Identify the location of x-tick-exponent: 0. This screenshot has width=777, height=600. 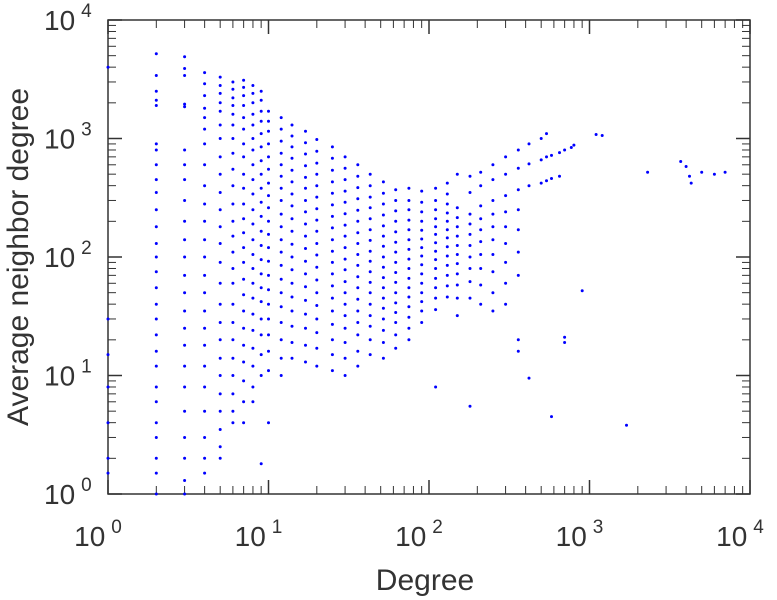
(116, 527).